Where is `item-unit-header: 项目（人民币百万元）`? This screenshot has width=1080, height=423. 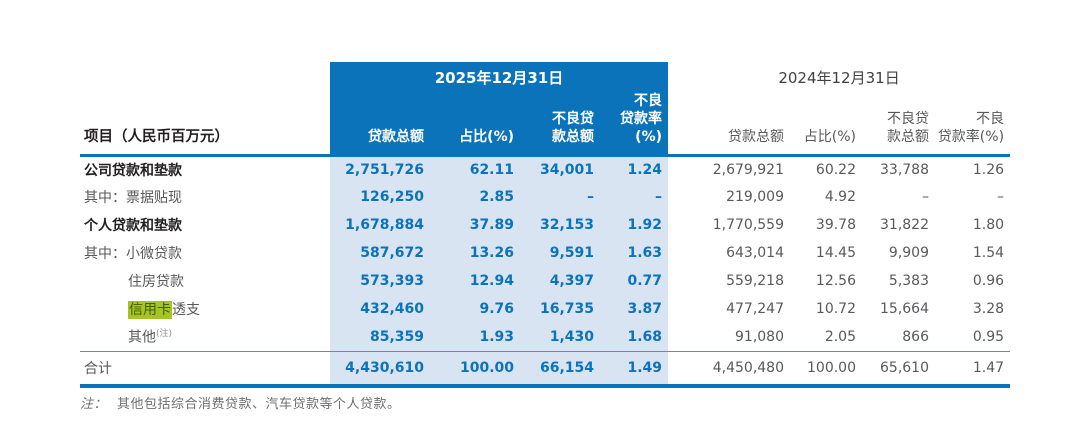 item-unit-header: 项目（人民币百万元） is located at coordinates (205, 124).